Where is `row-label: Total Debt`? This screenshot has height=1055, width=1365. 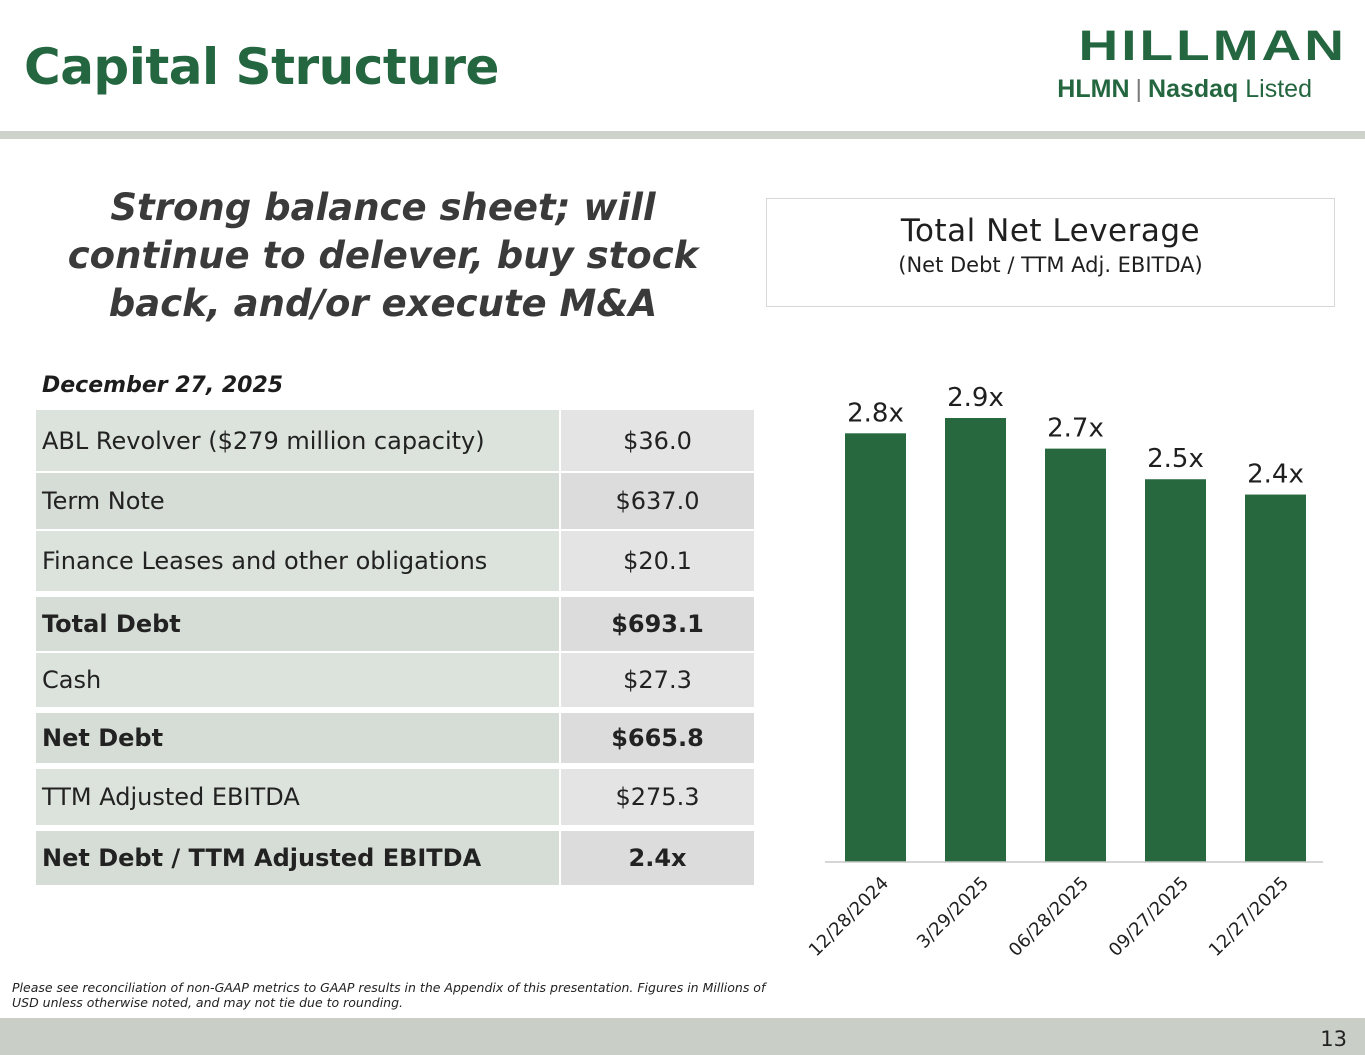 row-label: Total Debt is located at coordinates (298, 623).